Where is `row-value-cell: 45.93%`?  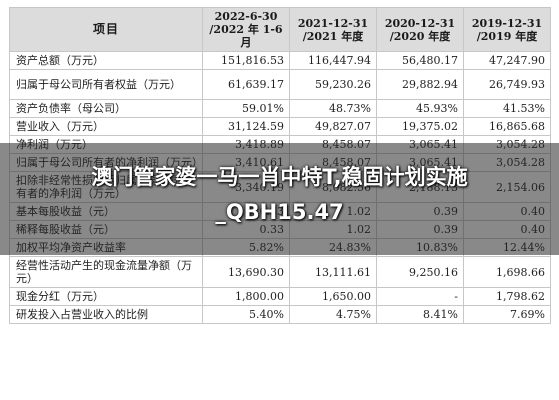
row-value-cell: 45.93% is located at coordinates (420, 108).